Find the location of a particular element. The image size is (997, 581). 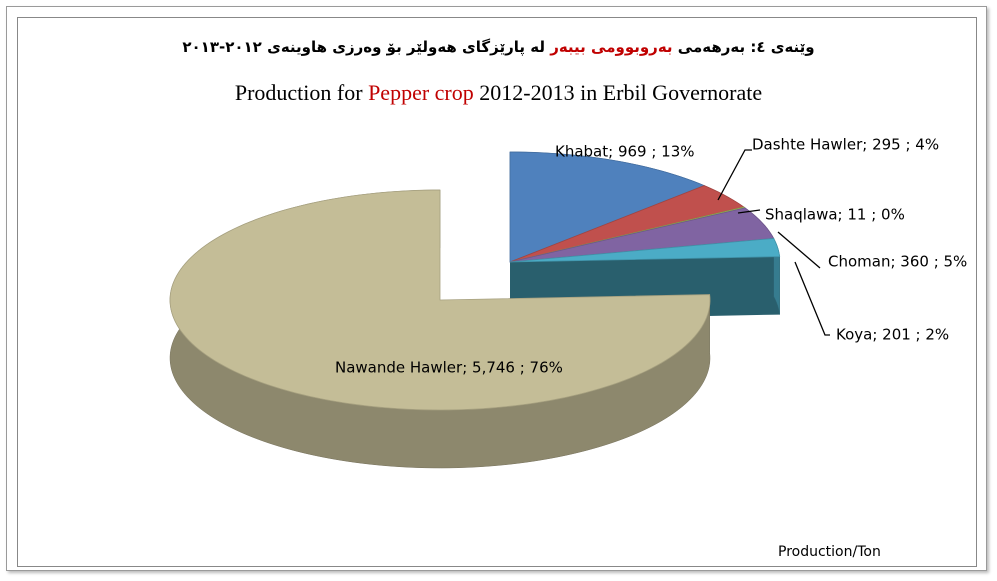

title-part: وێنەی ٤: بەرهەمی is located at coordinates (746, 47).